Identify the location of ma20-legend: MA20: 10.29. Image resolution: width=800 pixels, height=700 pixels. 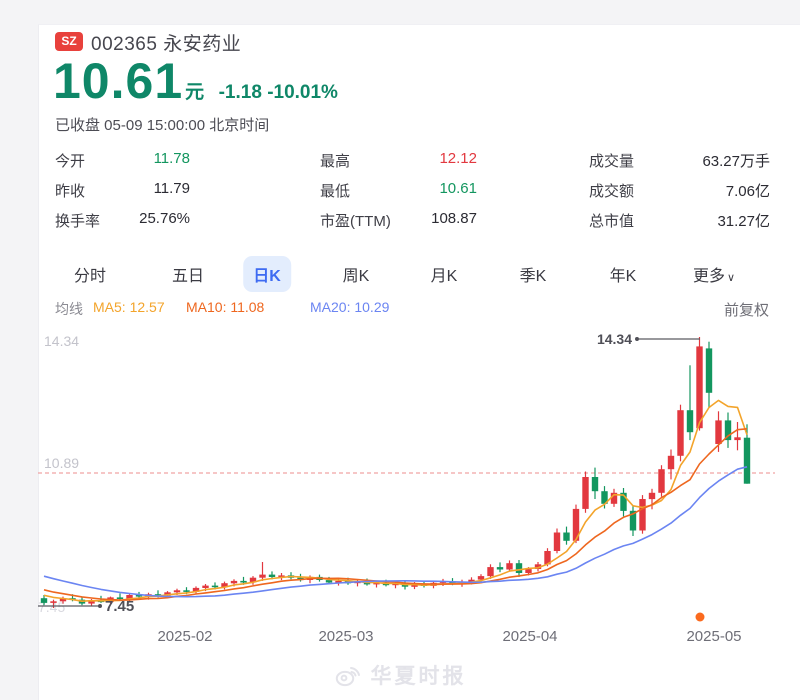
(350, 307).